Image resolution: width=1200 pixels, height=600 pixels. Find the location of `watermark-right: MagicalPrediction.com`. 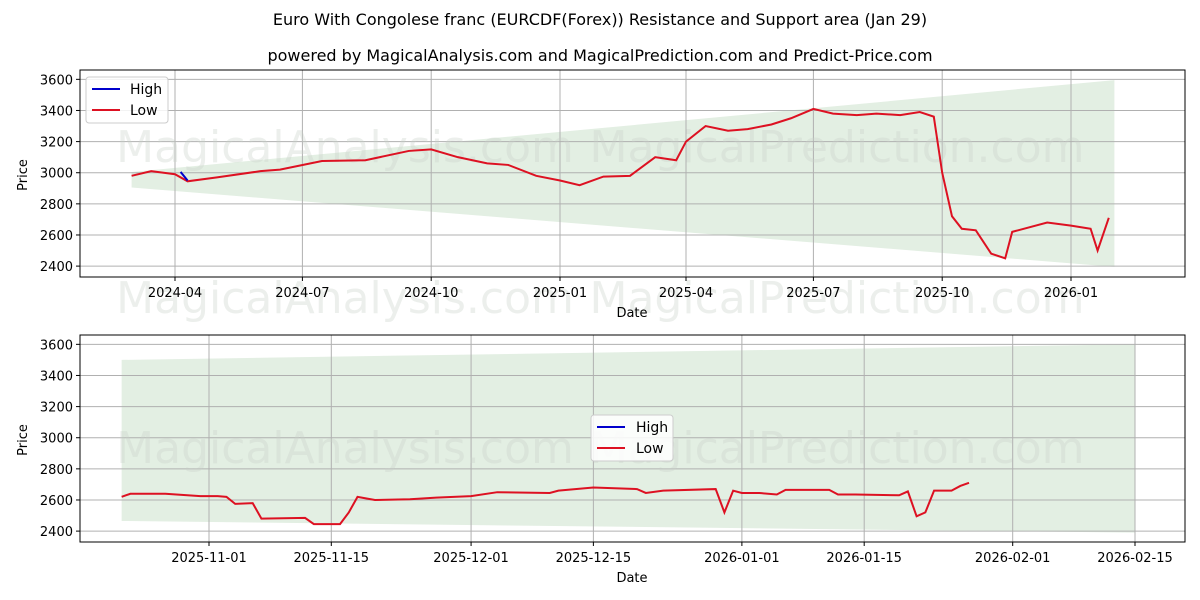

watermark-right: MagicalPrediction.com is located at coordinates (837, 147).